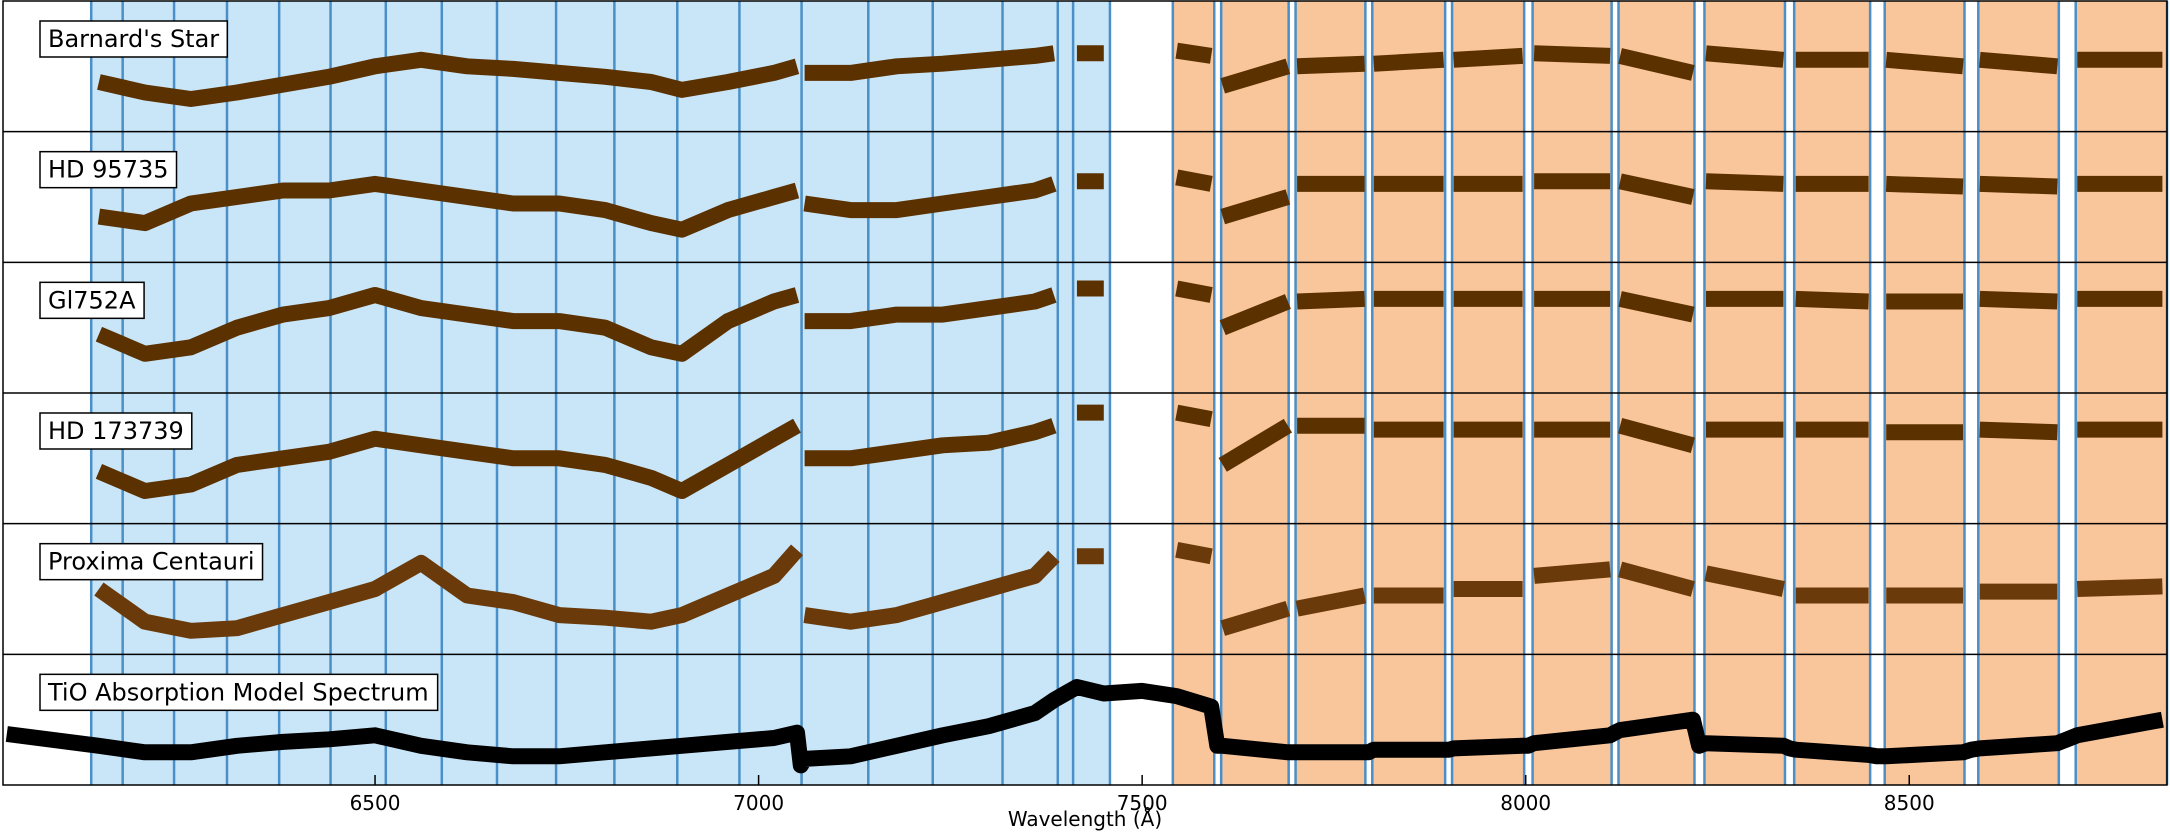 The height and width of the screenshot is (839, 2170). I want to click on panel-label: Gl752A, so click(92, 300).